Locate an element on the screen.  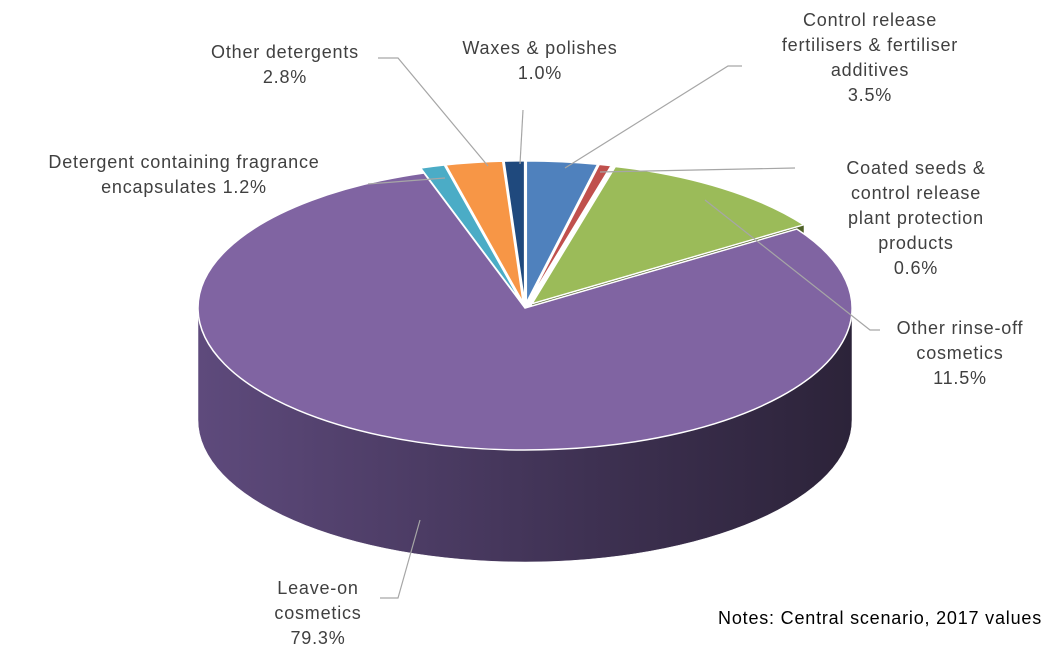
category-label: Other detergents is located at coordinates (285, 52).